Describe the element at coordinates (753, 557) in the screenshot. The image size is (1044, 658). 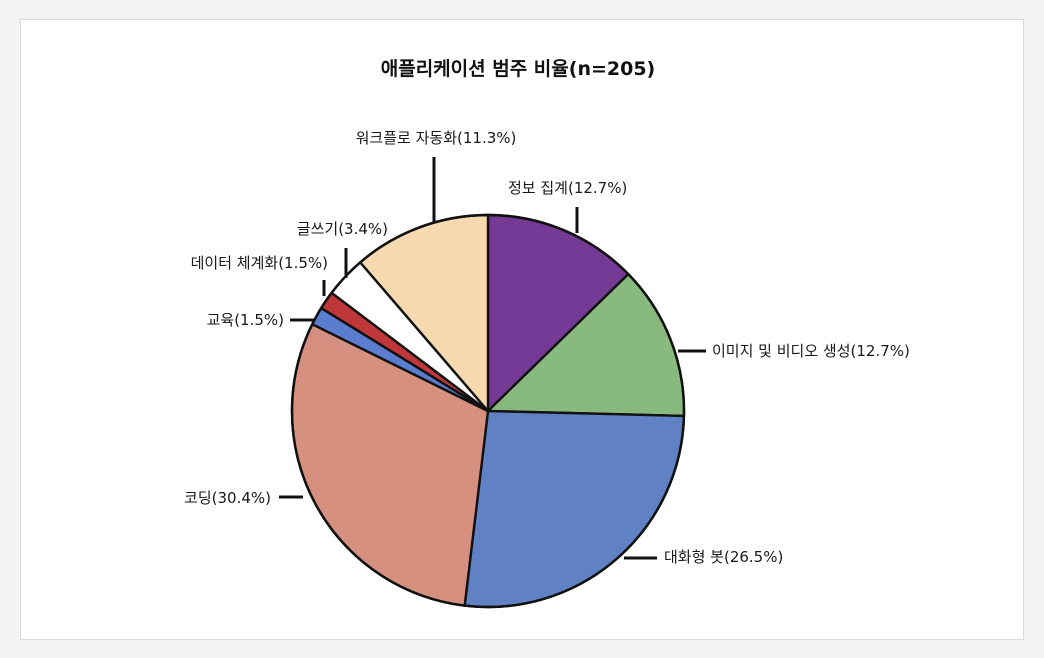
I see `slice-label-percent: (26.5%)` at that location.